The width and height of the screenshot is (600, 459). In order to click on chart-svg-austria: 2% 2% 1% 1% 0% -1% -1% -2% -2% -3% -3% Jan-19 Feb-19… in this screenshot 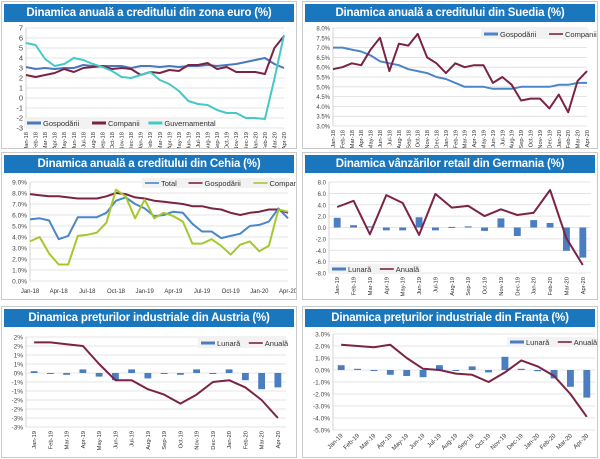, I will do `click(150, 393)`.